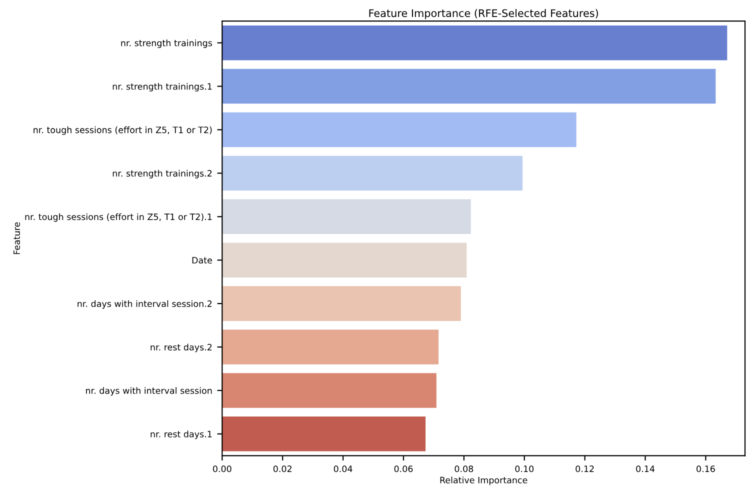 Image resolution: width=748 pixels, height=491 pixels. What do you see at coordinates (202, 260) in the screenshot?
I see `y-tick-label: Date` at bounding box center [202, 260].